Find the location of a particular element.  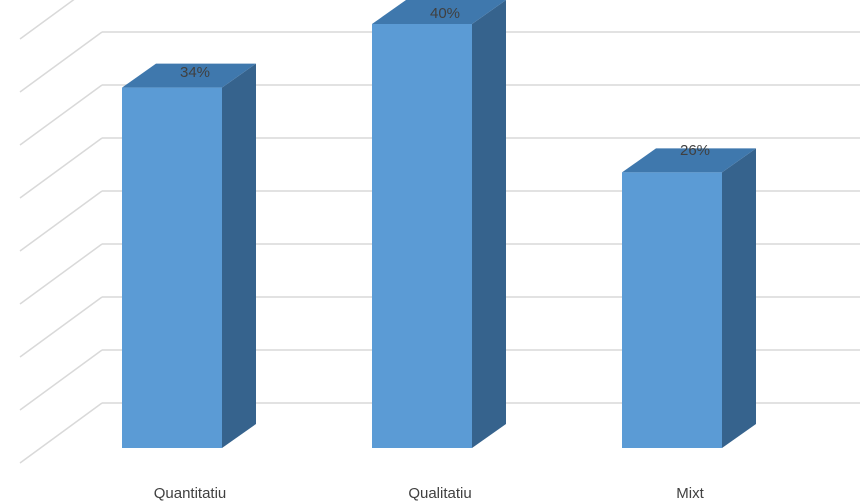

bar-mixt is located at coordinates (689, 298).